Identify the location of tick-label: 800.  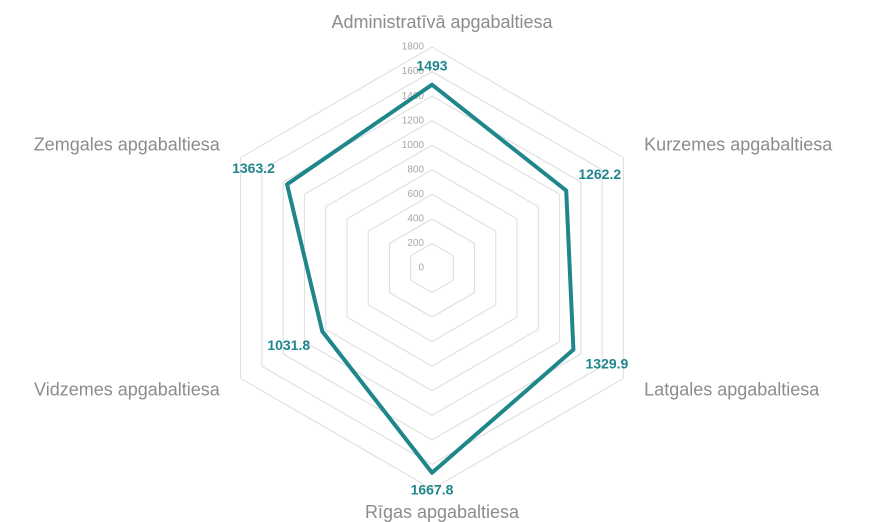
(415, 169).